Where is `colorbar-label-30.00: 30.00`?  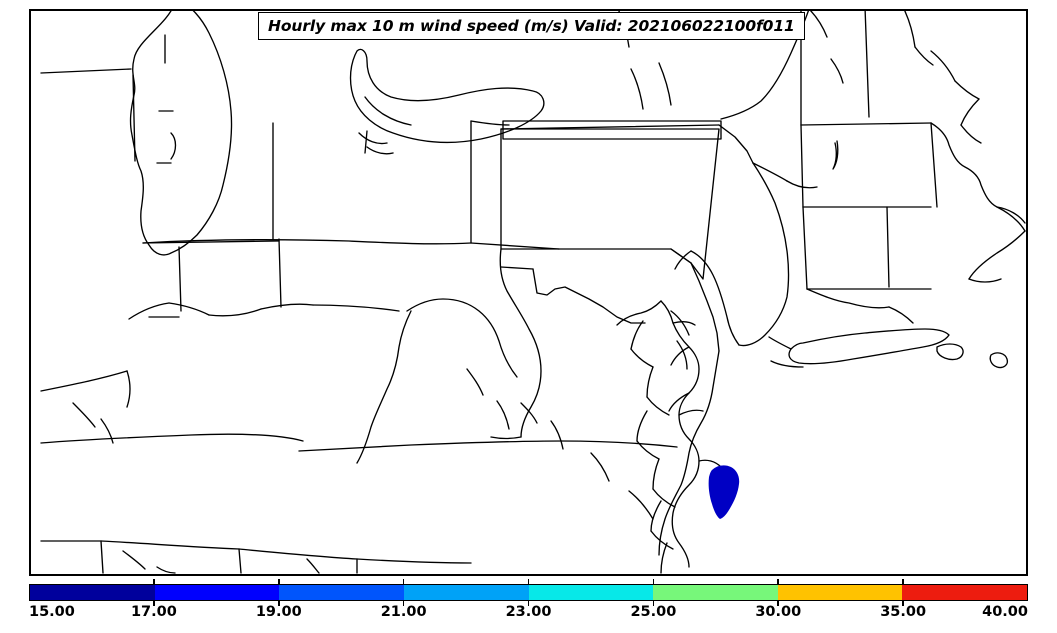 colorbar-label-30.00: 30.00 is located at coordinates (778, 612).